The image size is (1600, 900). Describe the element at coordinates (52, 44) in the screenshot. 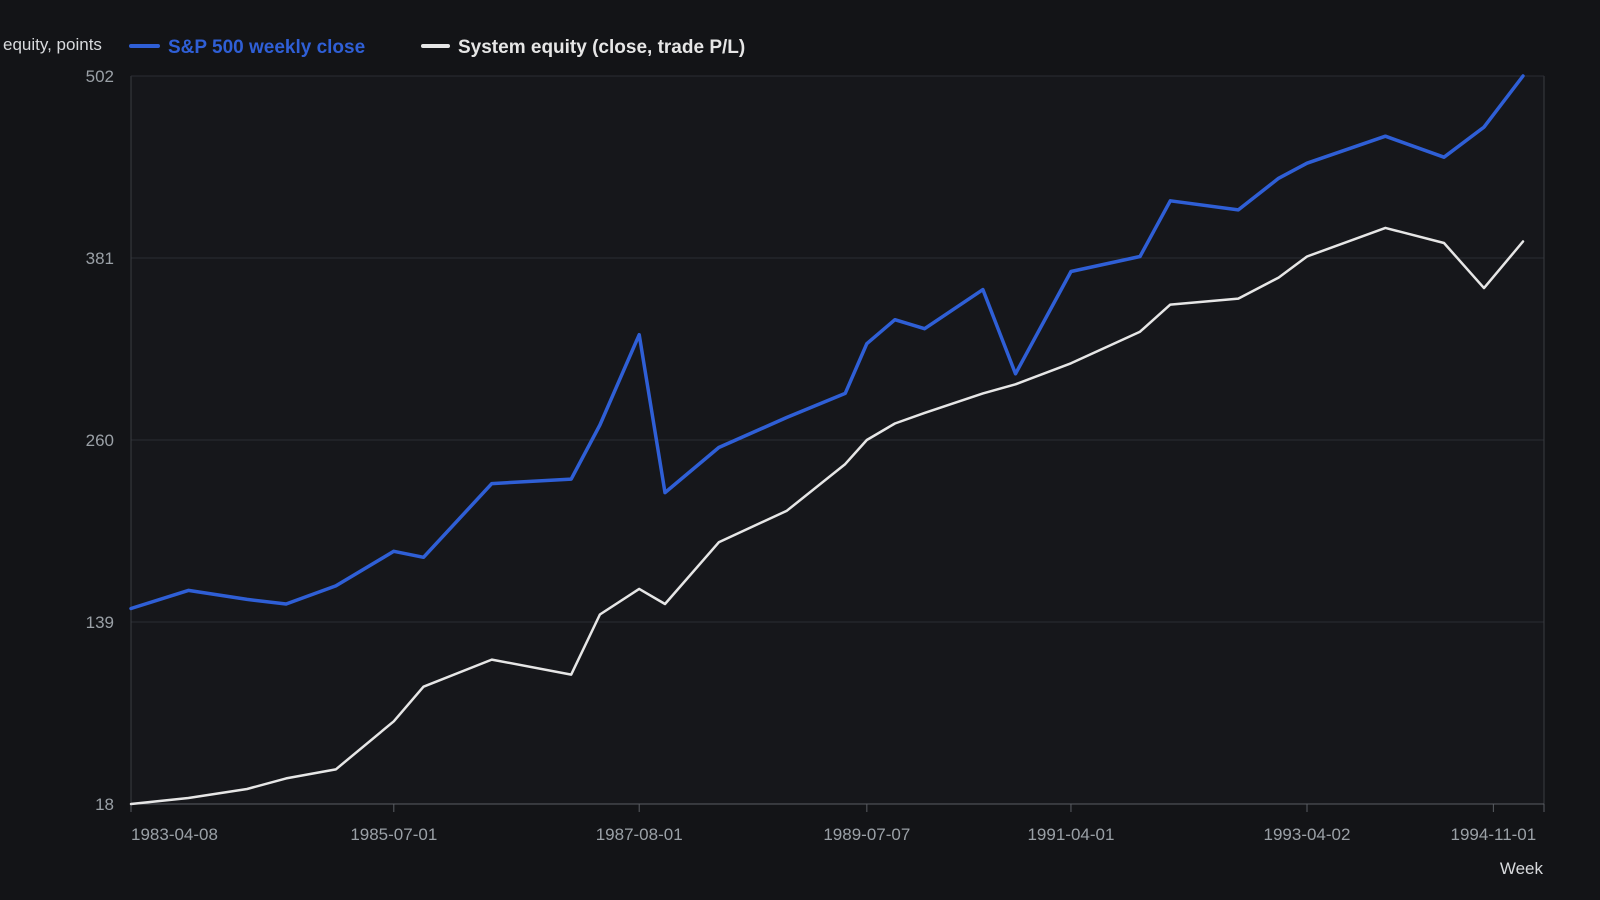

I see `y-axis-title: equity, points` at that location.